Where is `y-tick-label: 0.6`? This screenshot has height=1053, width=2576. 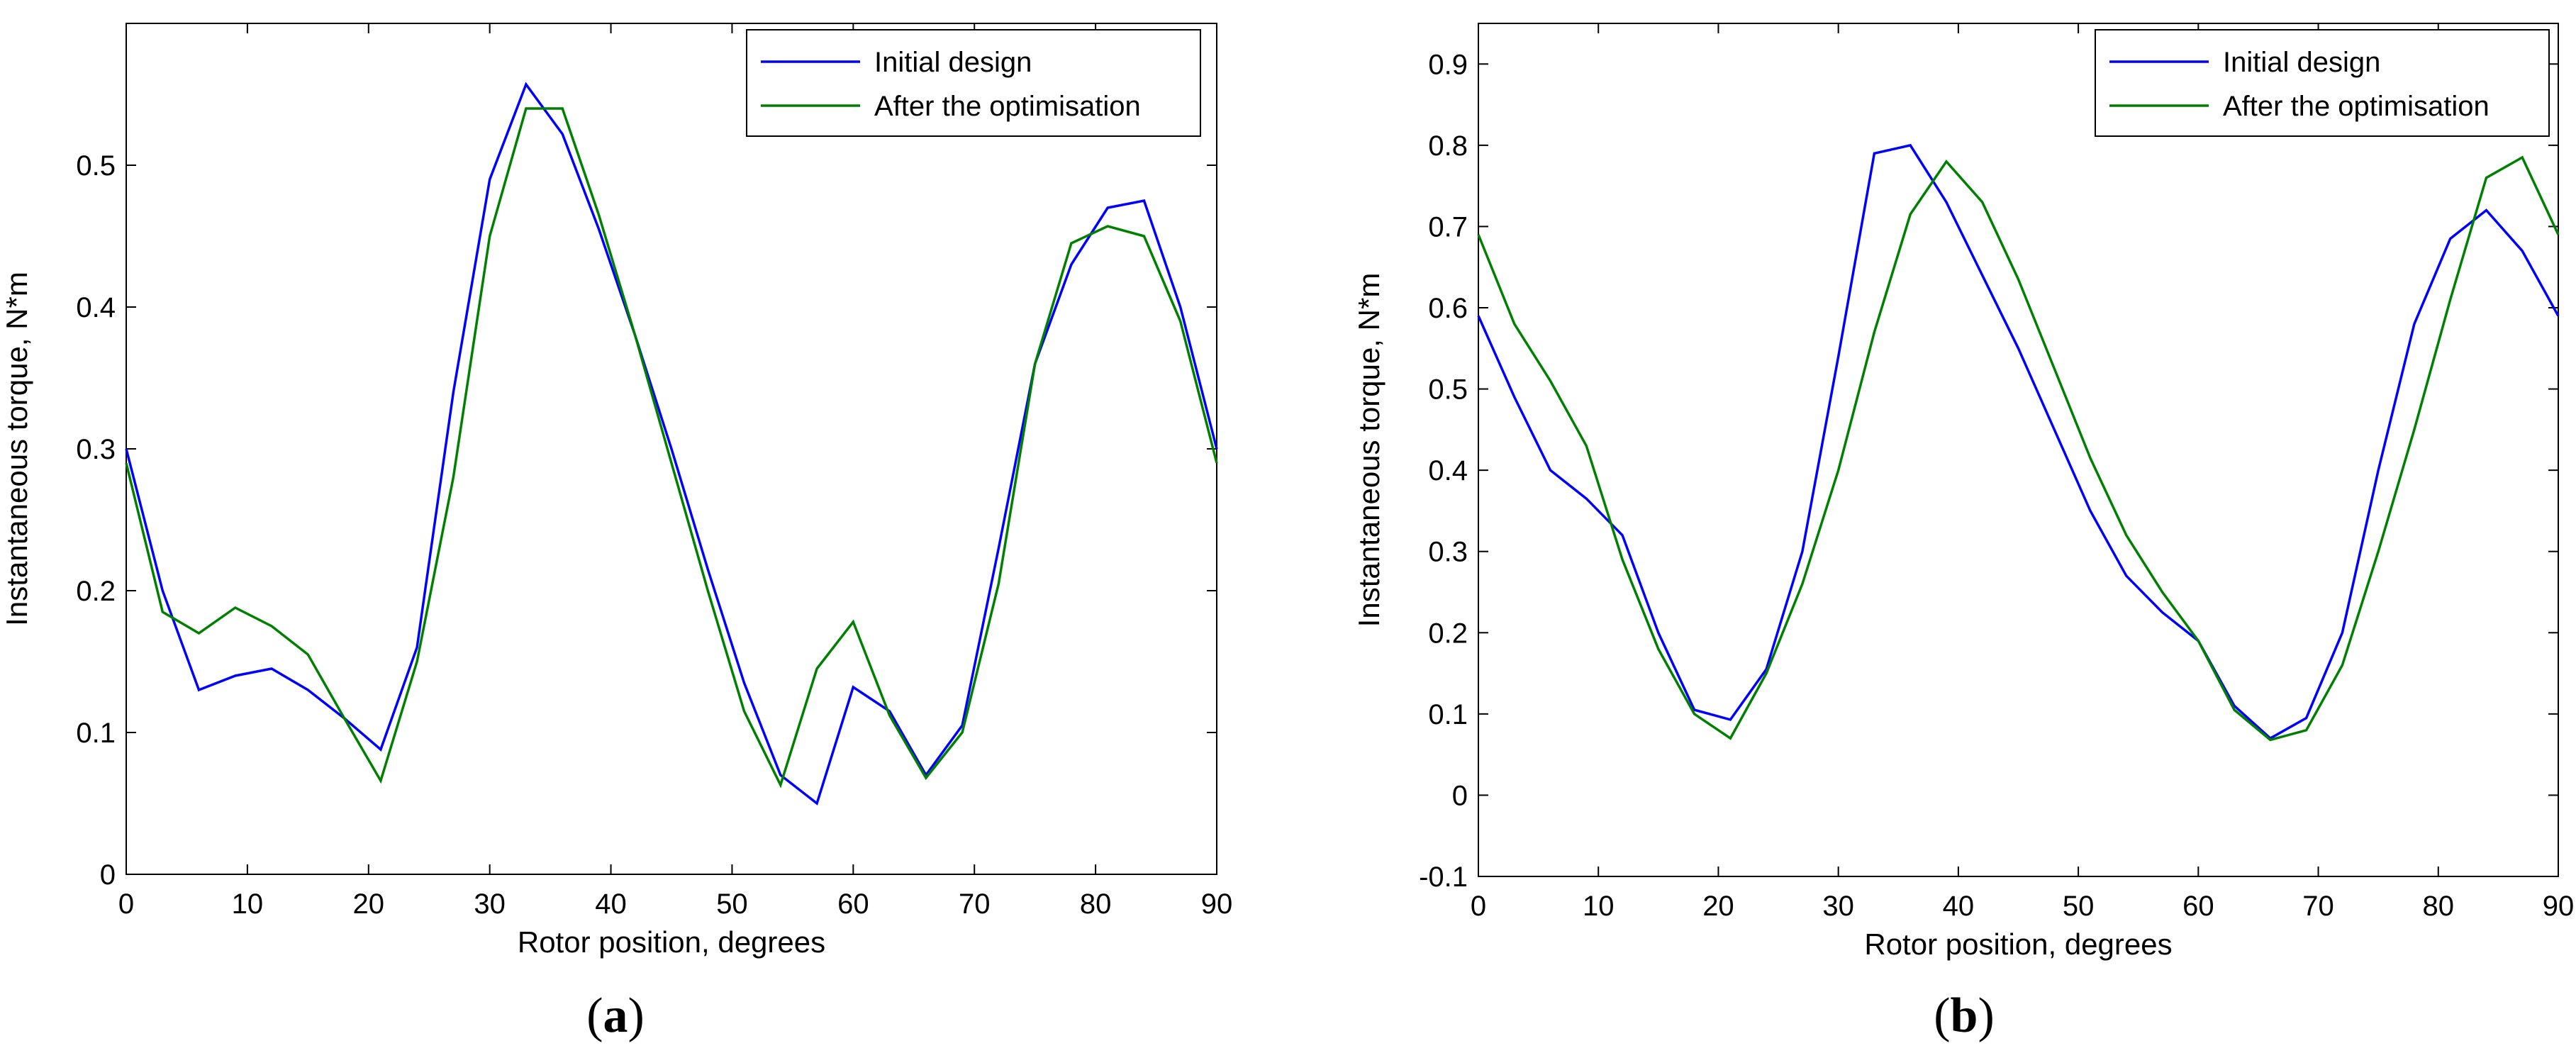 y-tick-label: 0.6 is located at coordinates (1448, 309).